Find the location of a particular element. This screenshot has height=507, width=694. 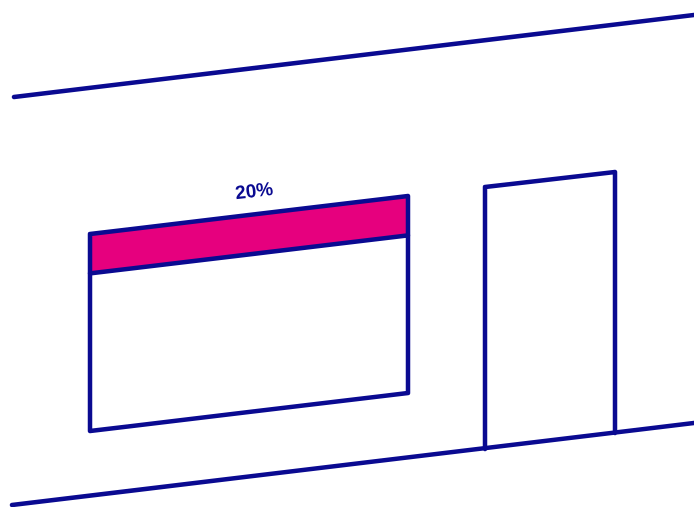

door-frame is located at coordinates (550, 310).